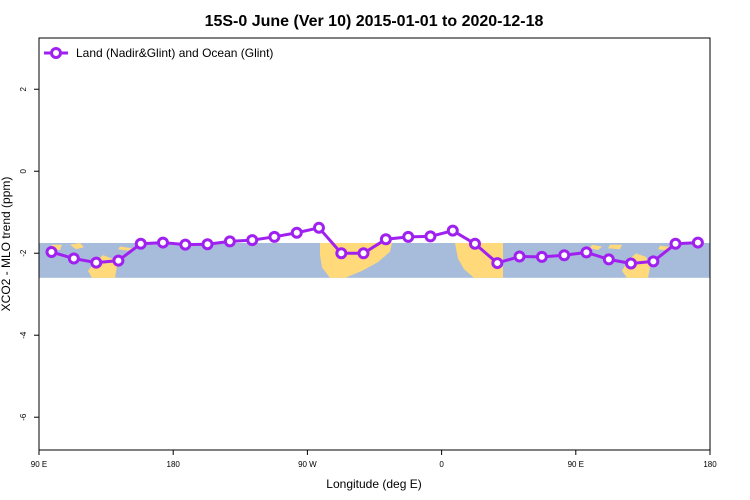  I want to click on series-layer, so click(374, 245).